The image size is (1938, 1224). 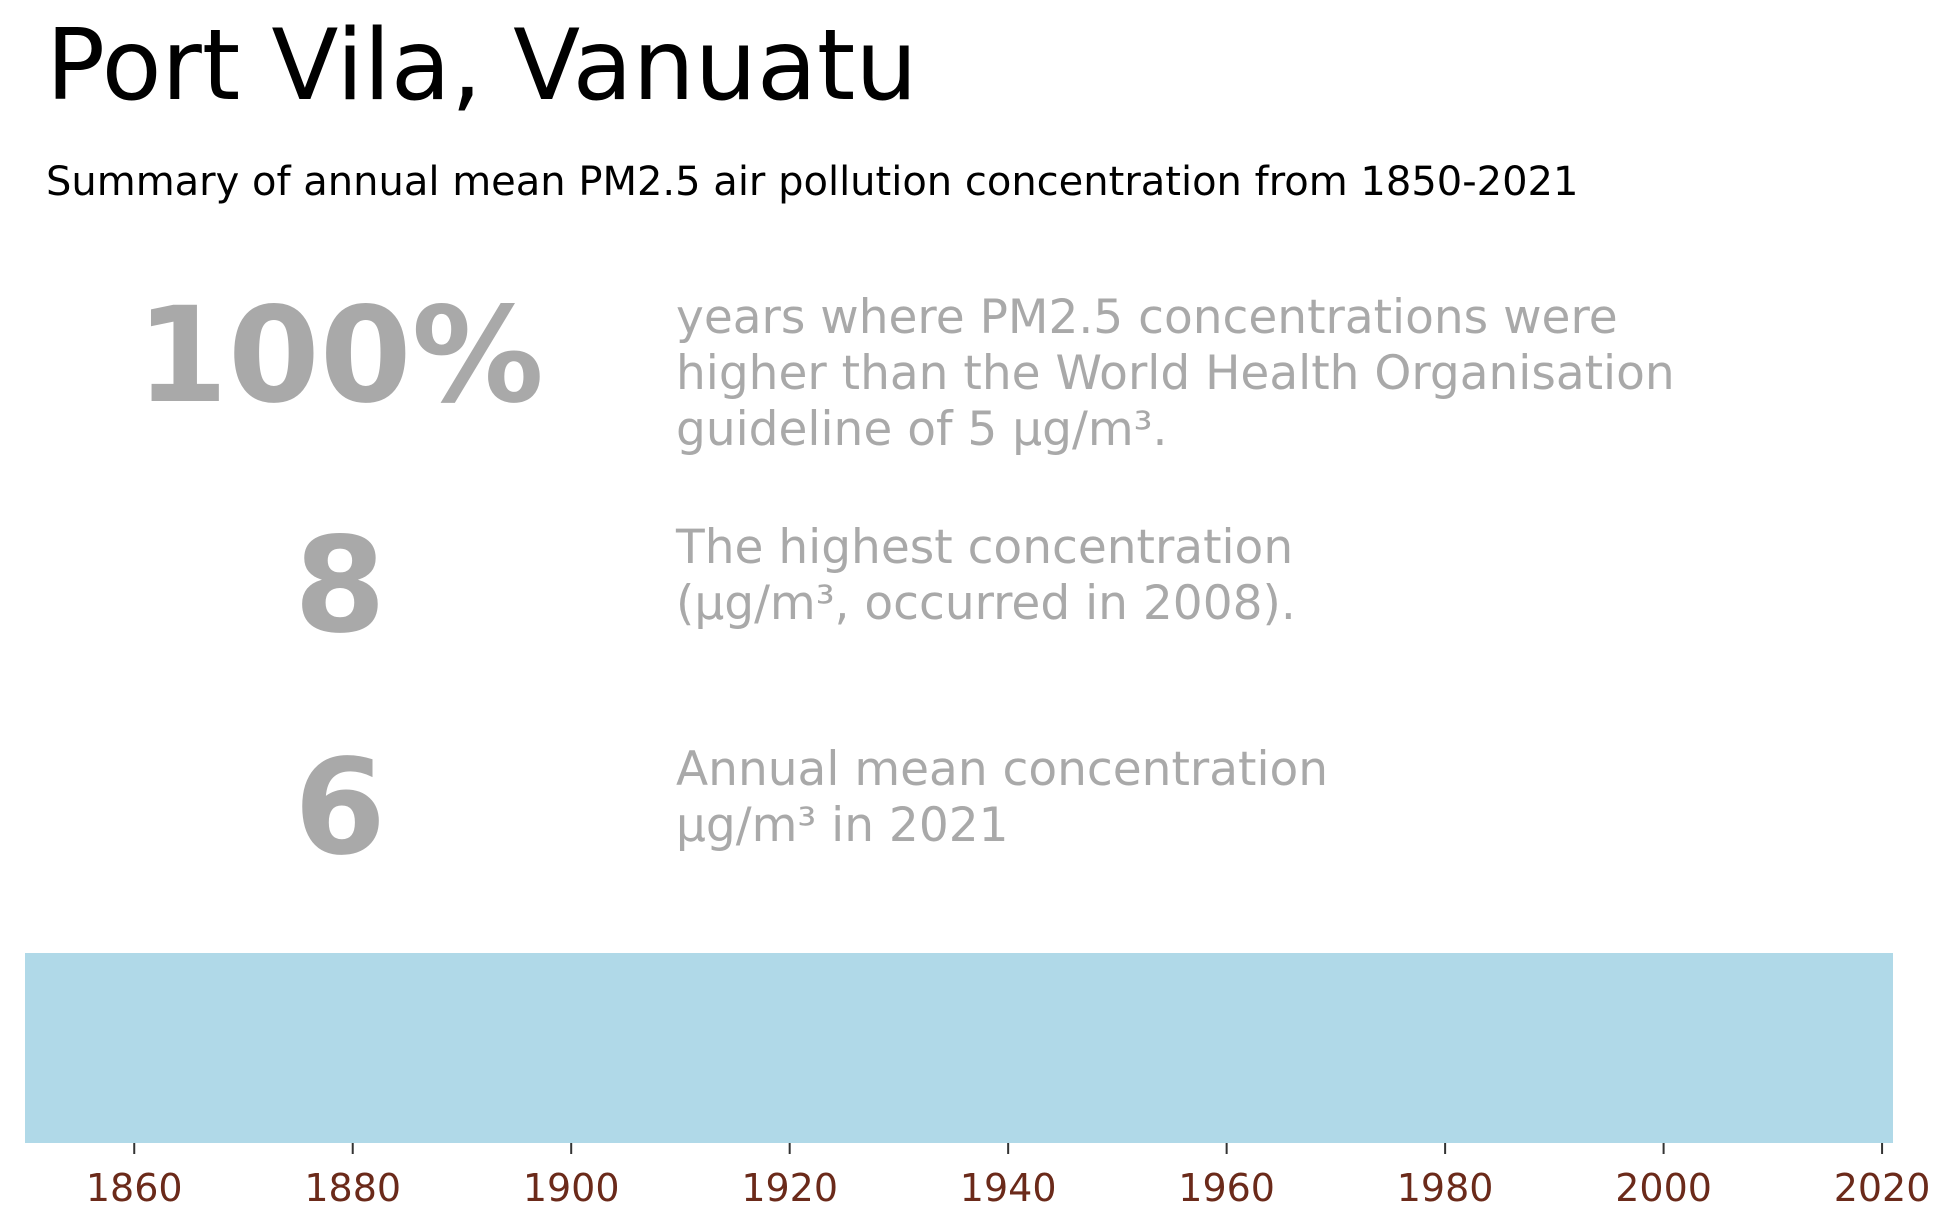 I want to click on x-tick-label-1960: 1960, so click(x=1226, y=1188).